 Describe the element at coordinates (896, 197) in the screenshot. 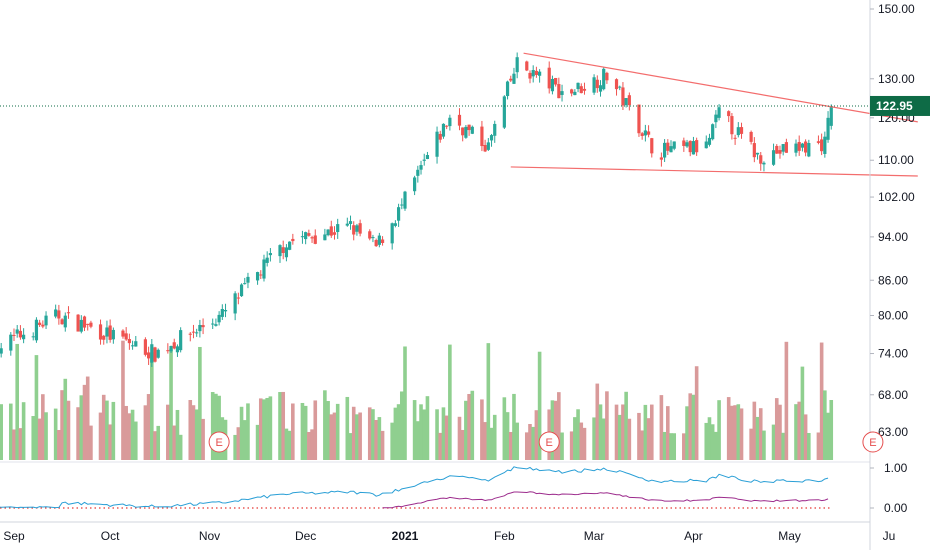

I see `price-tick-label: 102.00` at that location.